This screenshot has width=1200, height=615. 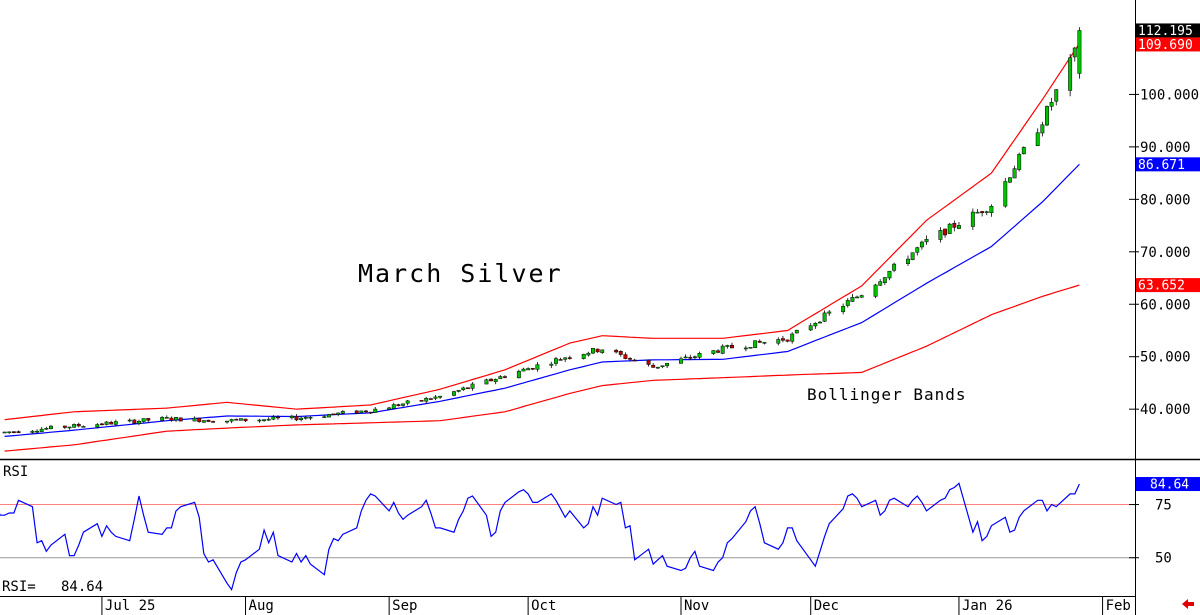 What do you see at coordinates (567, 531) in the screenshot?
I see `rsi-reference-lines` at bounding box center [567, 531].